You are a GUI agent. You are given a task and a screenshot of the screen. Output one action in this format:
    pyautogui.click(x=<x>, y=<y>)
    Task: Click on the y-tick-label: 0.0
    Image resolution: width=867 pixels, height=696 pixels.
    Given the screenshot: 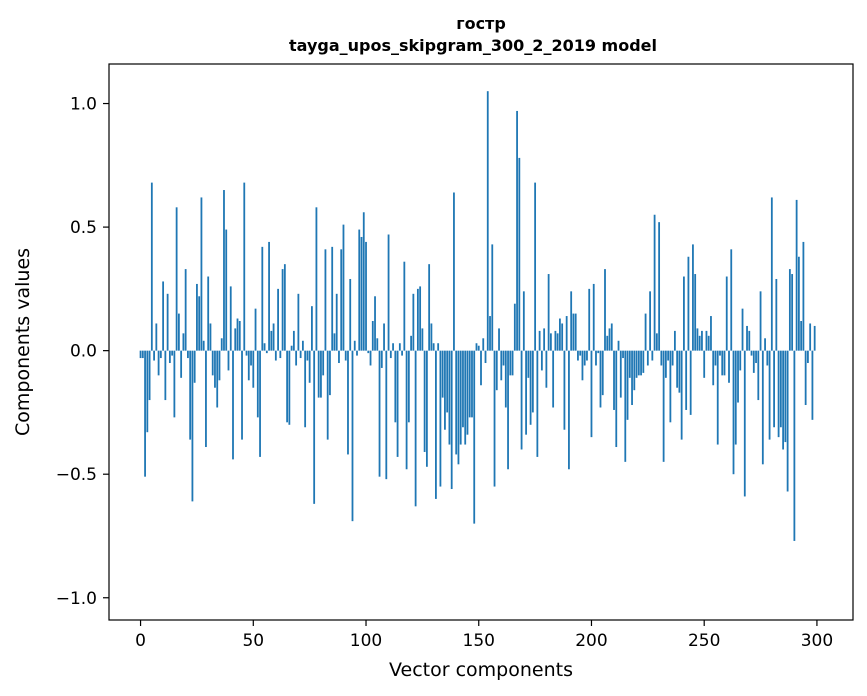 What is the action you would take?
    pyautogui.click(x=83, y=352)
    